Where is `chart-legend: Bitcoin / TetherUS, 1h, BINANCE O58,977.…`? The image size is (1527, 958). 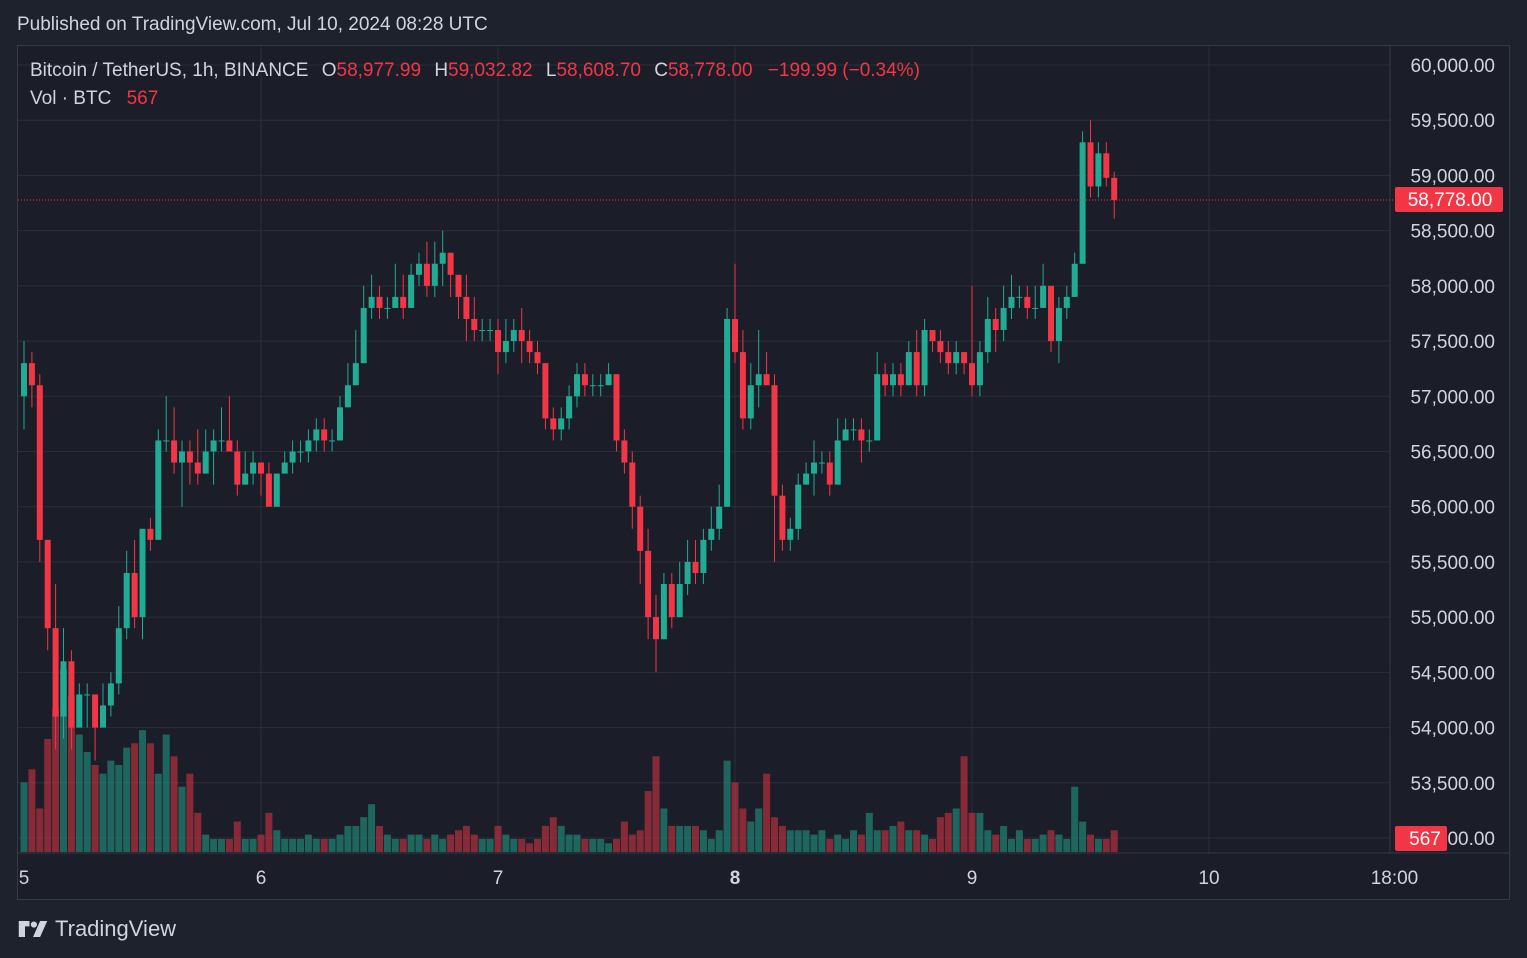 chart-legend: Bitcoin / TetherUS, 1h, BINANCE O58,977.… is located at coordinates (475, 88).